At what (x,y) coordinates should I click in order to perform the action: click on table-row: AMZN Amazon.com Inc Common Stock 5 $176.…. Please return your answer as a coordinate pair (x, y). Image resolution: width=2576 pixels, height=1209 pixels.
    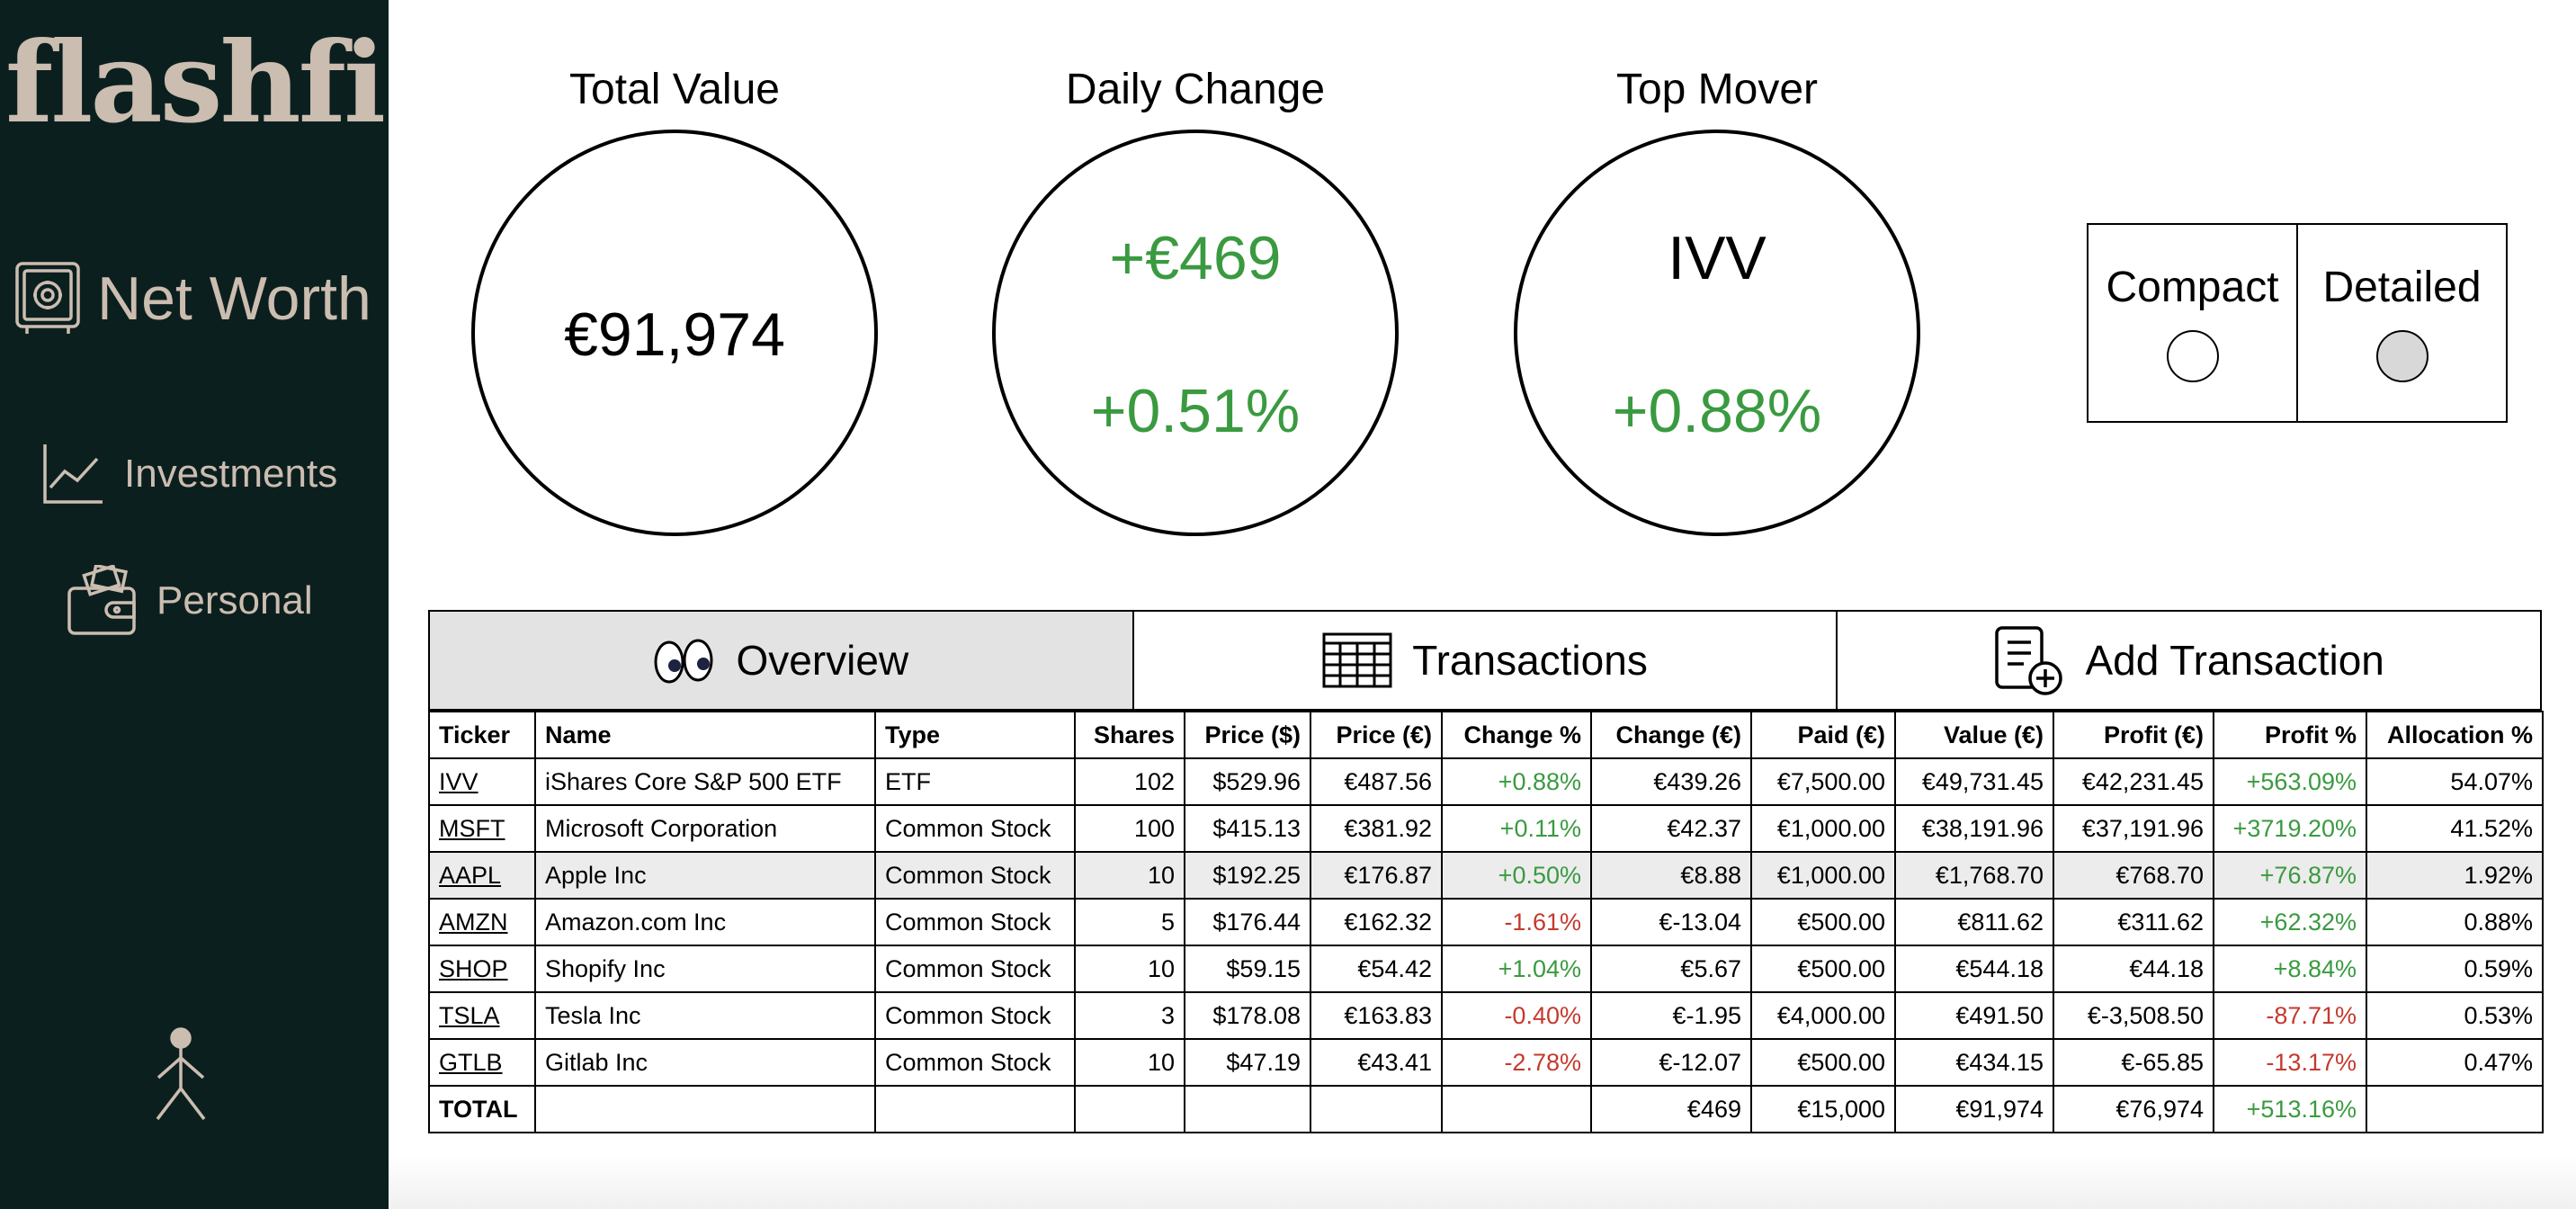
    Looking at the image, I should click on (1486, 922).